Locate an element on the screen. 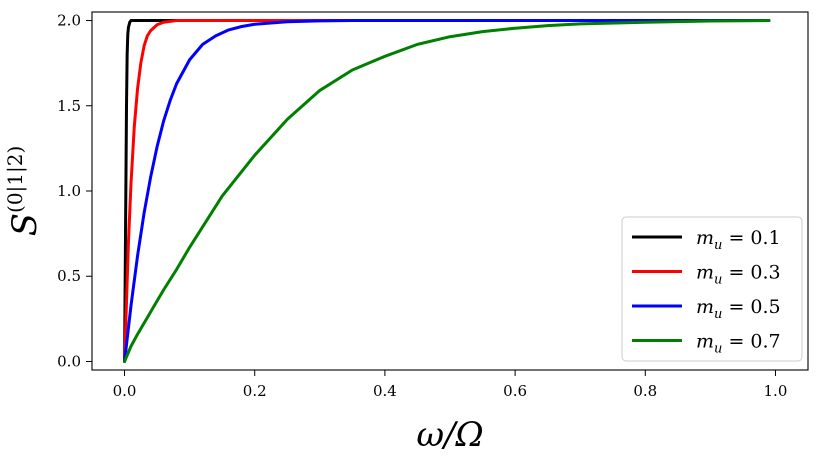  x-tick-label: 1.0 is located at coordinates (776, 391).